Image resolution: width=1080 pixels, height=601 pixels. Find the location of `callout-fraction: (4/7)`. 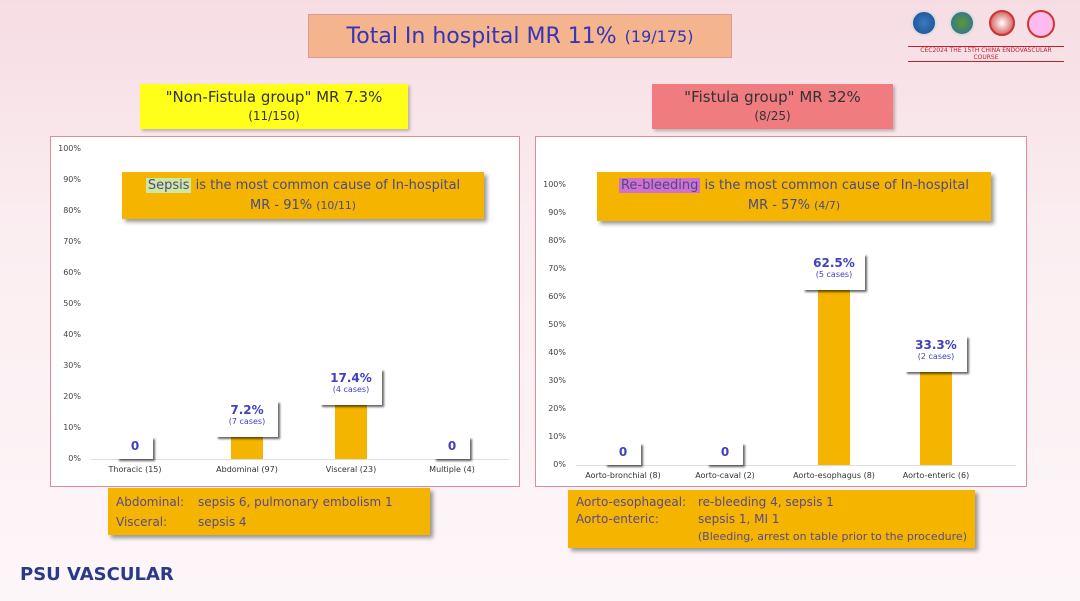

callout-fraction: (4/7) is located at coordinates (827, 205).